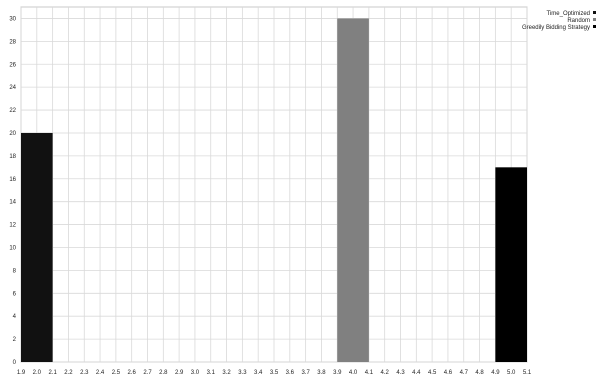 This screenshot has height=381, width=606. I want to click on x-tick-label: 3.0, so click(195, 373).